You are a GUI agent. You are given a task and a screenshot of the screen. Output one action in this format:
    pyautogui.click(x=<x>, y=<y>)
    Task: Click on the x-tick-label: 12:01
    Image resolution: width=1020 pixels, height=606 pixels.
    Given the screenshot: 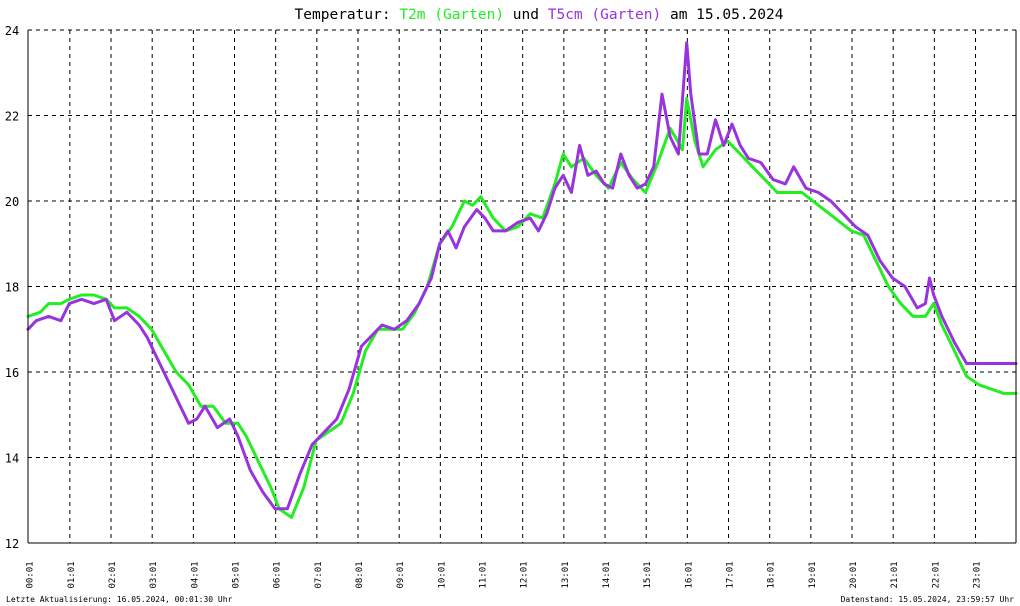 What is the action you would take?
    pyautogui.click(x=525, y=574)
    